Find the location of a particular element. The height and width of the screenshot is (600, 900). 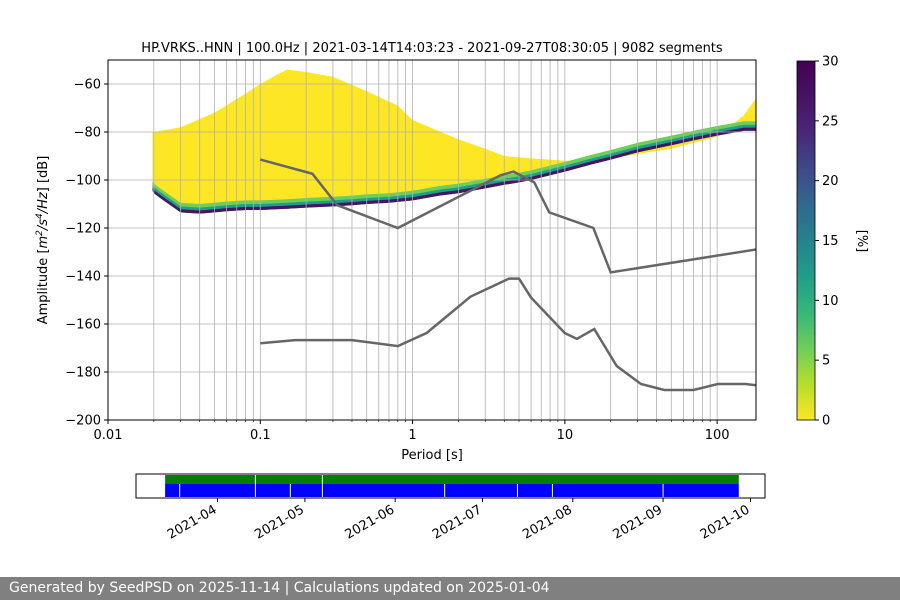

psd-band-low is located at coordinates (454, 167).